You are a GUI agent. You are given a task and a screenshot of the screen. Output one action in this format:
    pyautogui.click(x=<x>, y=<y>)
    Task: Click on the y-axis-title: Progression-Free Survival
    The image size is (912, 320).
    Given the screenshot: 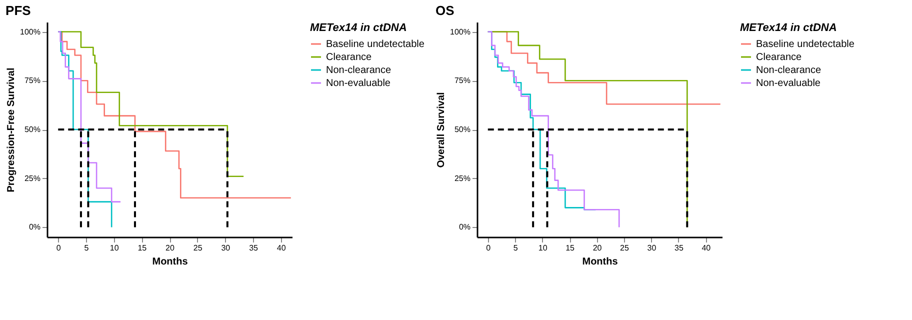 What is the action you would take?
    pyautogui.click(x=12, y=130)
    